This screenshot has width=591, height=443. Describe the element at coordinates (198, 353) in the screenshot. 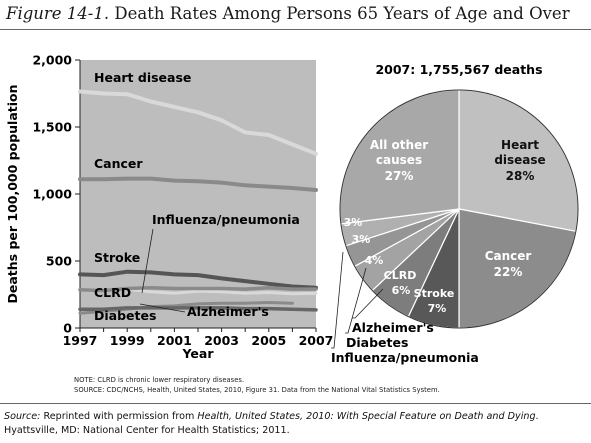

I see `x-axis-label: Year` at that location.